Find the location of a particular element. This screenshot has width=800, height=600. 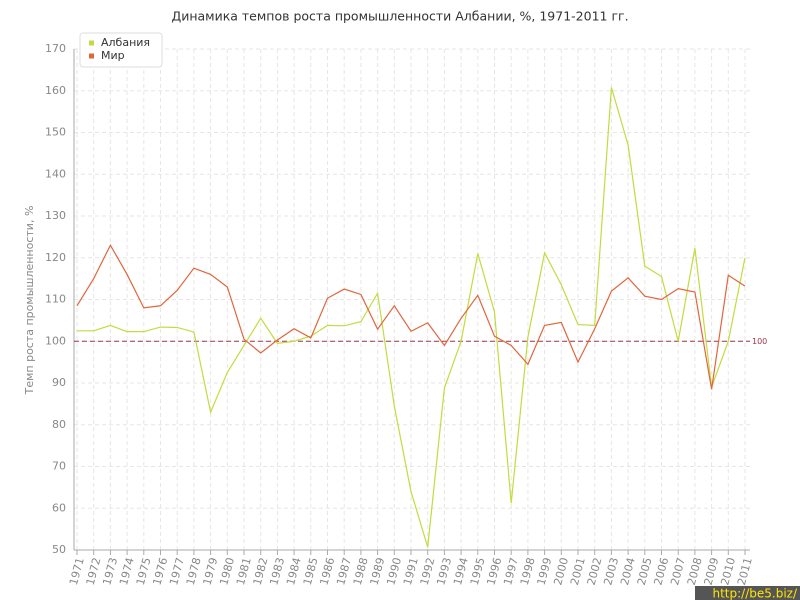

y-tick-label: 150 is located at coordinates (55, 132).